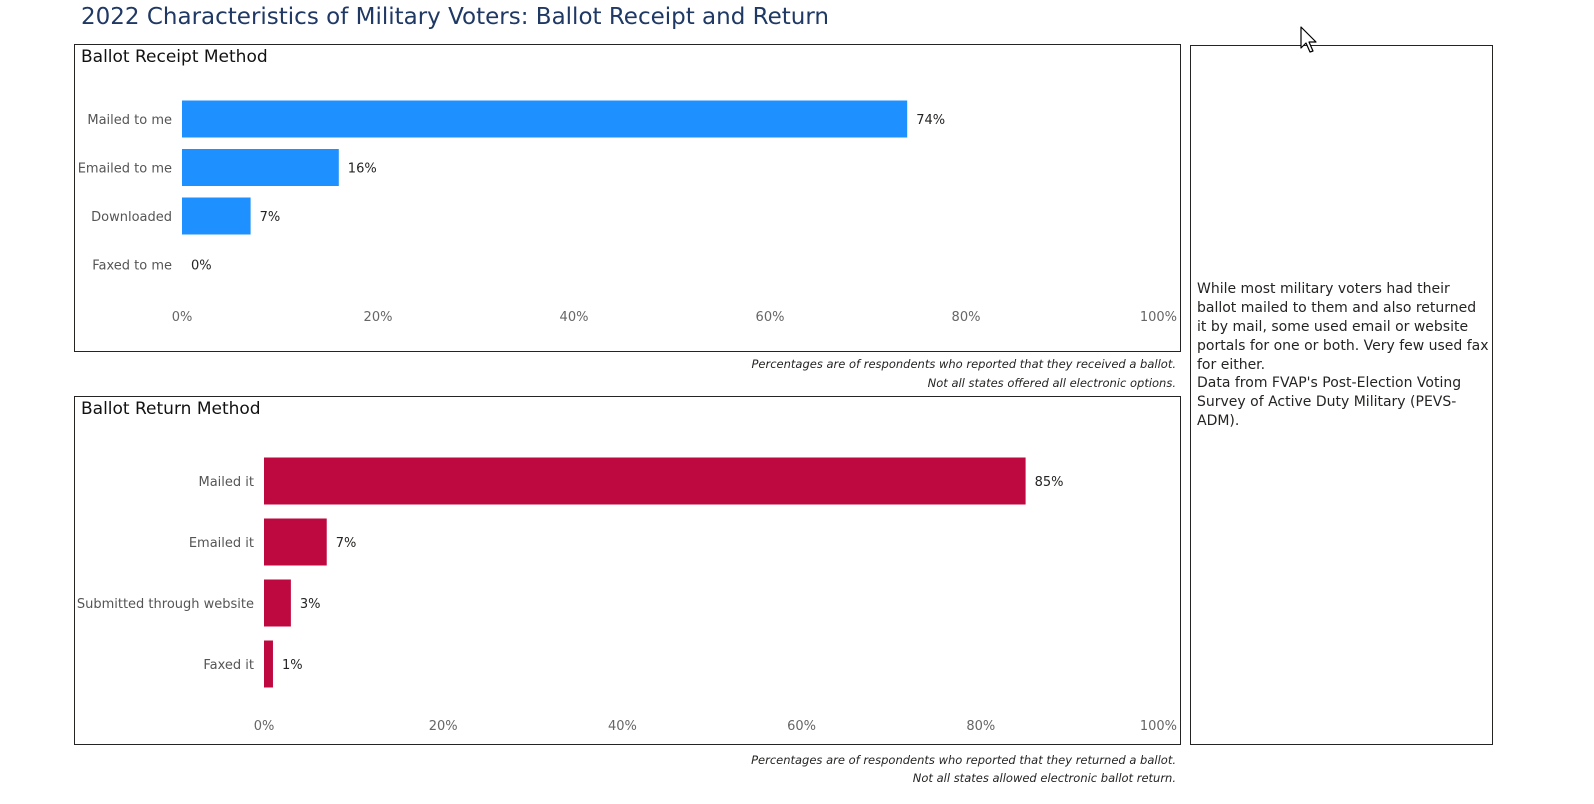 The height and width of the screenshot is (804, 1594). I want to click on category-label: Emailed it, so click(221, 543).